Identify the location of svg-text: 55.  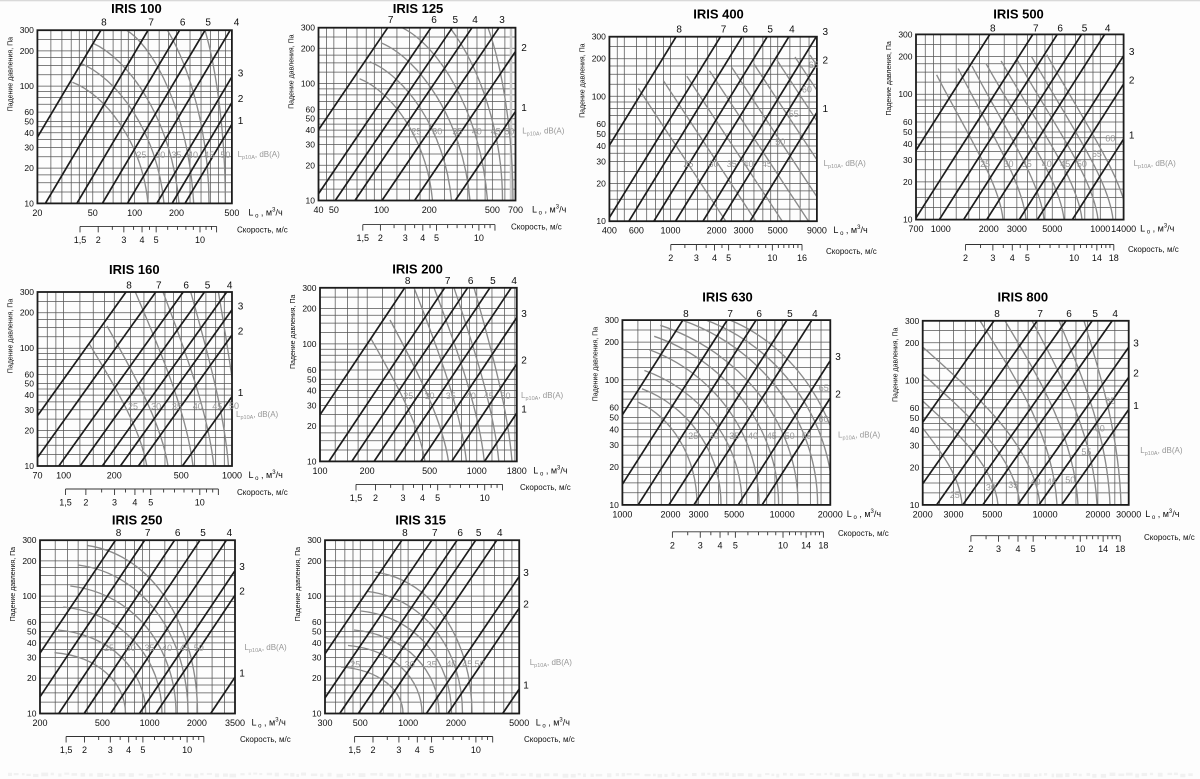
(1097, 154).